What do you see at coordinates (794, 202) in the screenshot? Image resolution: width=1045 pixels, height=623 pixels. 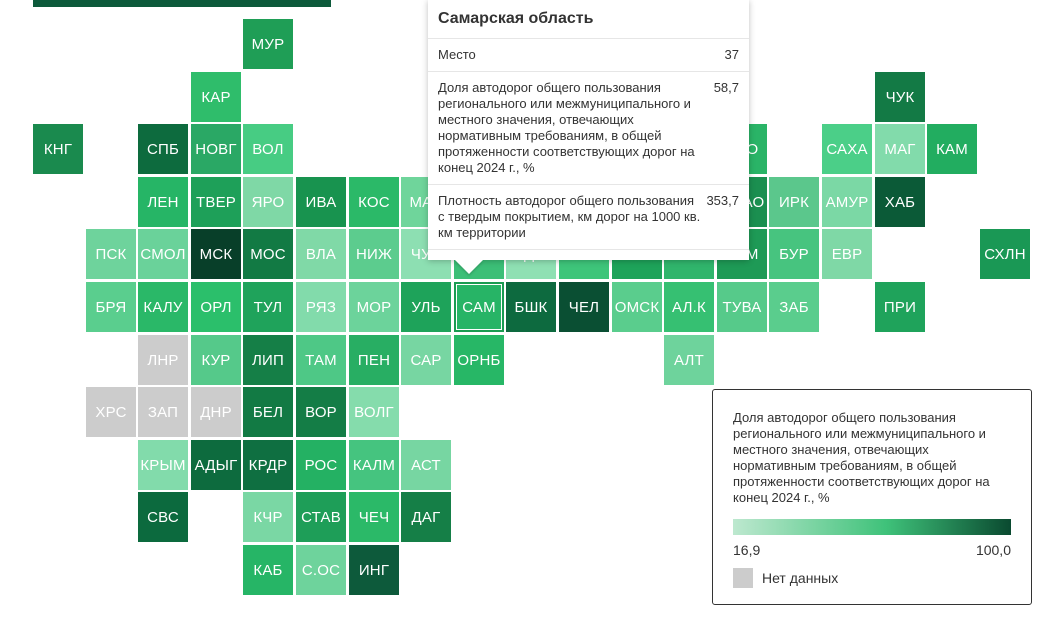 I see `region-tile-ирк: ИРК` at bounding box center [794, 202].